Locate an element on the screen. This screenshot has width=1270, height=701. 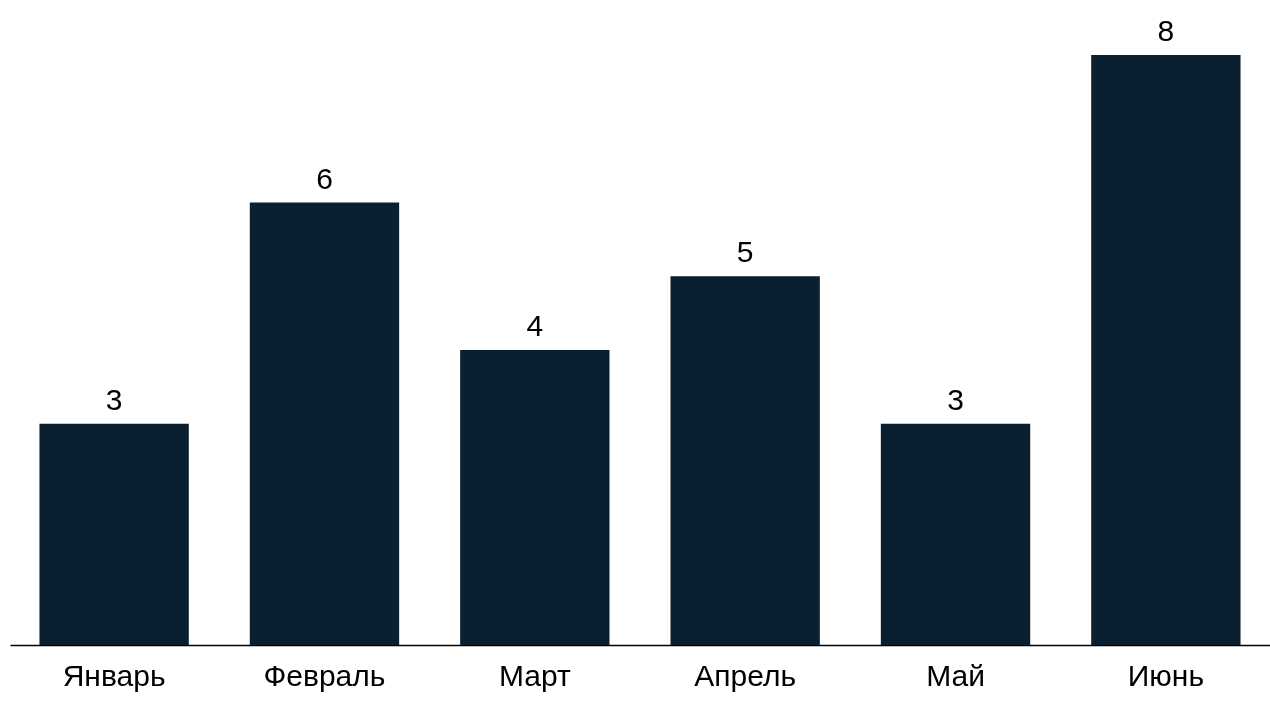
data-label: 8 is located at coordinates (1166, 30).